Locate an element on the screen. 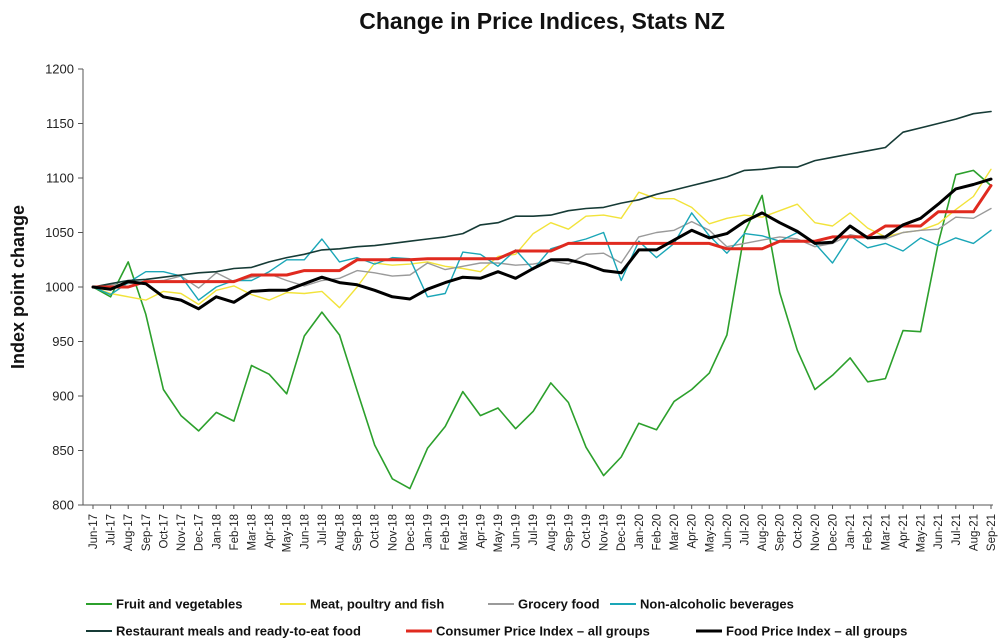 This screenshot has height=644, width=1000. y-tick-label: 800 is located at coordinates (63, 505).